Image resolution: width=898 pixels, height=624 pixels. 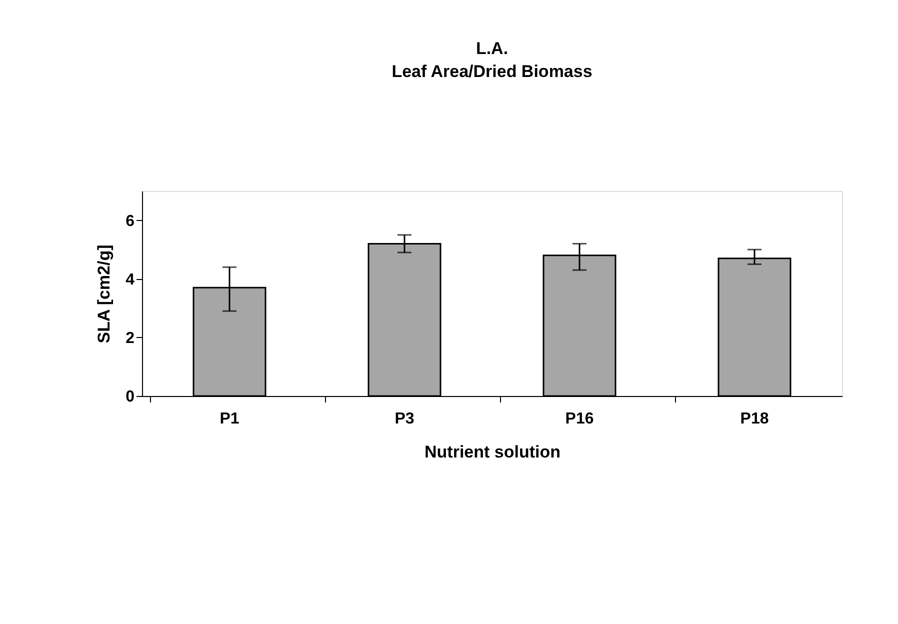 What do you see at coordinates (130, 279) in the screenshot?
I see `y-tick-label: 4` at bounding box center [130, 279].